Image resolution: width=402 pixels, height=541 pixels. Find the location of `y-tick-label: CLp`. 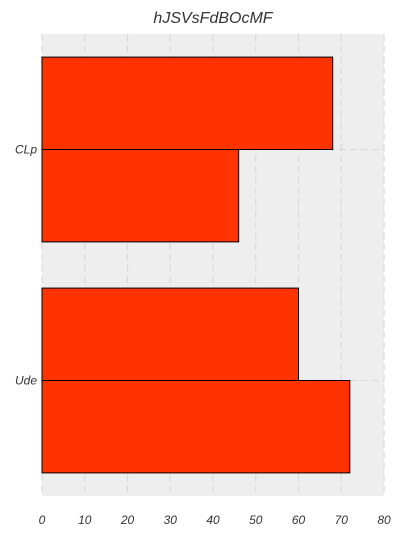

y-tick-label: CLp is located at coordinates (26, 150).